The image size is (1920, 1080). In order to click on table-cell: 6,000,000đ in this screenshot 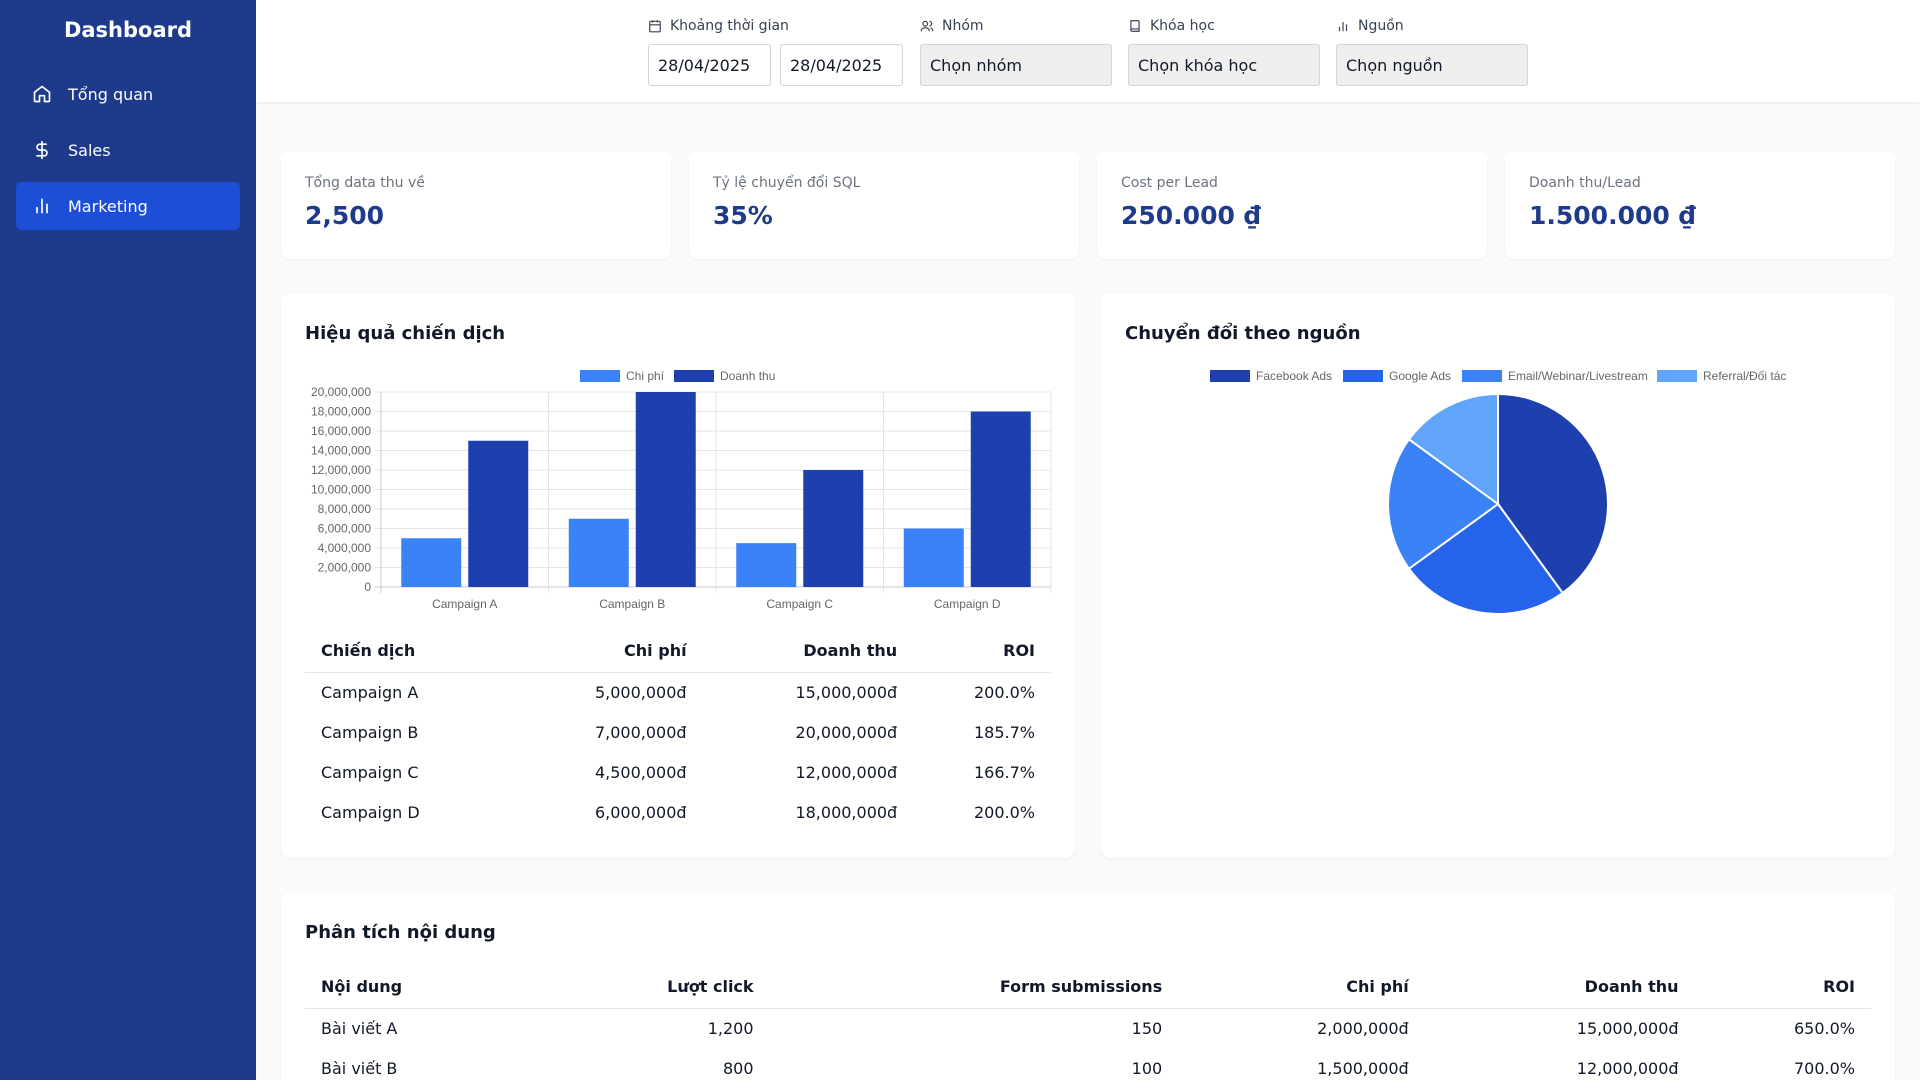, I will do `click(640, 812)`.